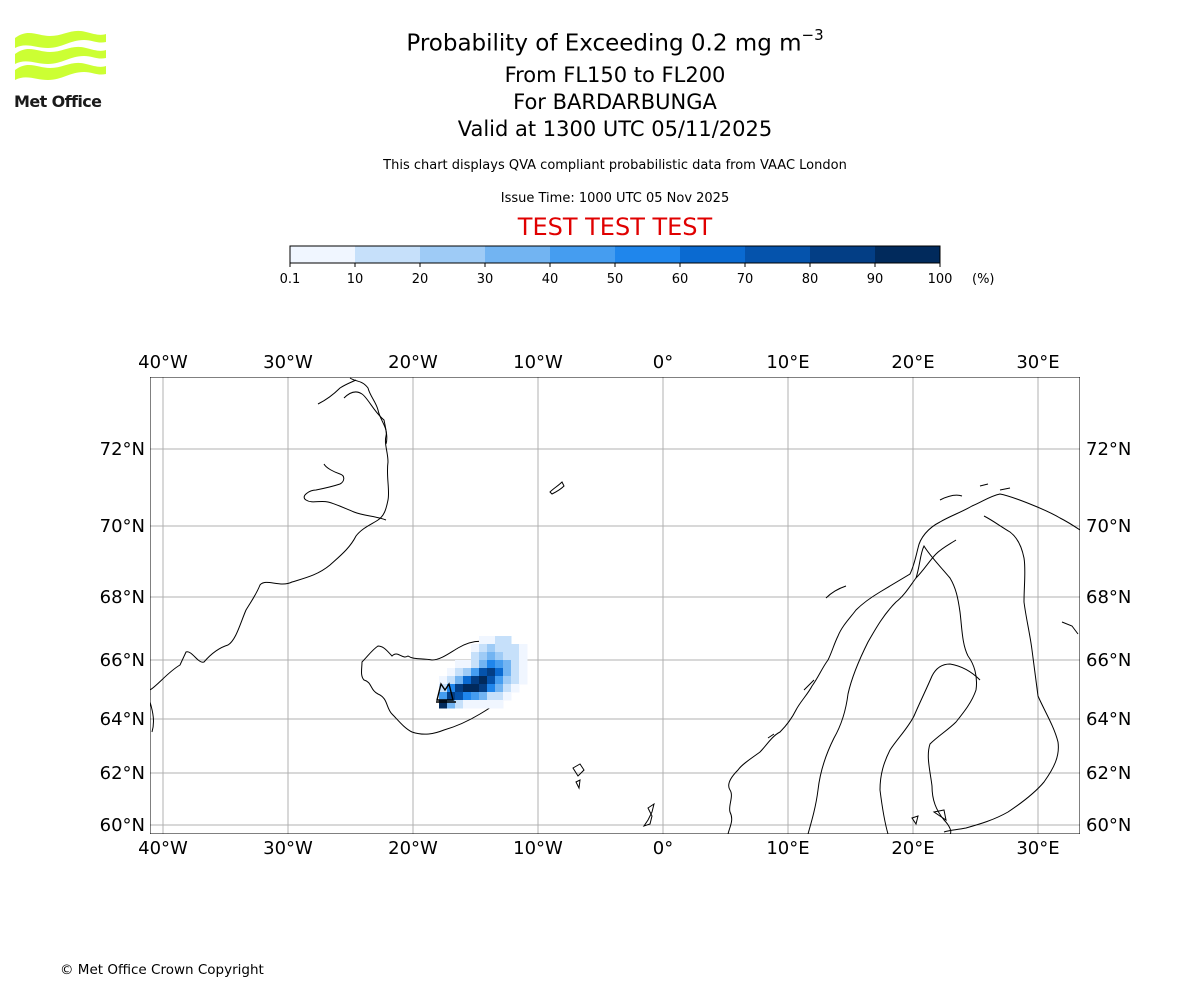 Image resolution: width=1200 pixels, height=1000 pixels. Describe the element at coordinates (270, 555) in the screenshot. I see `coastline-greenland` at that location.